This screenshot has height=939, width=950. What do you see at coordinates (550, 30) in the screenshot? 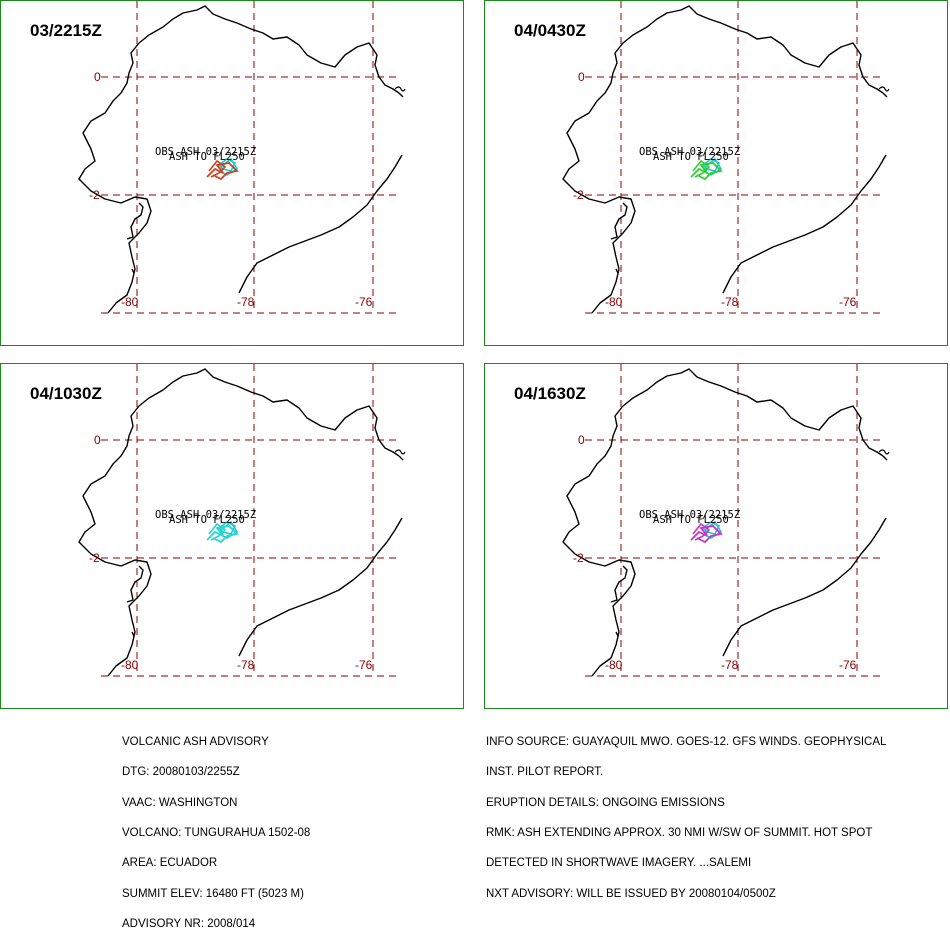
I see `panel-time: 04/0430Z` at bounding box center [550, 30].